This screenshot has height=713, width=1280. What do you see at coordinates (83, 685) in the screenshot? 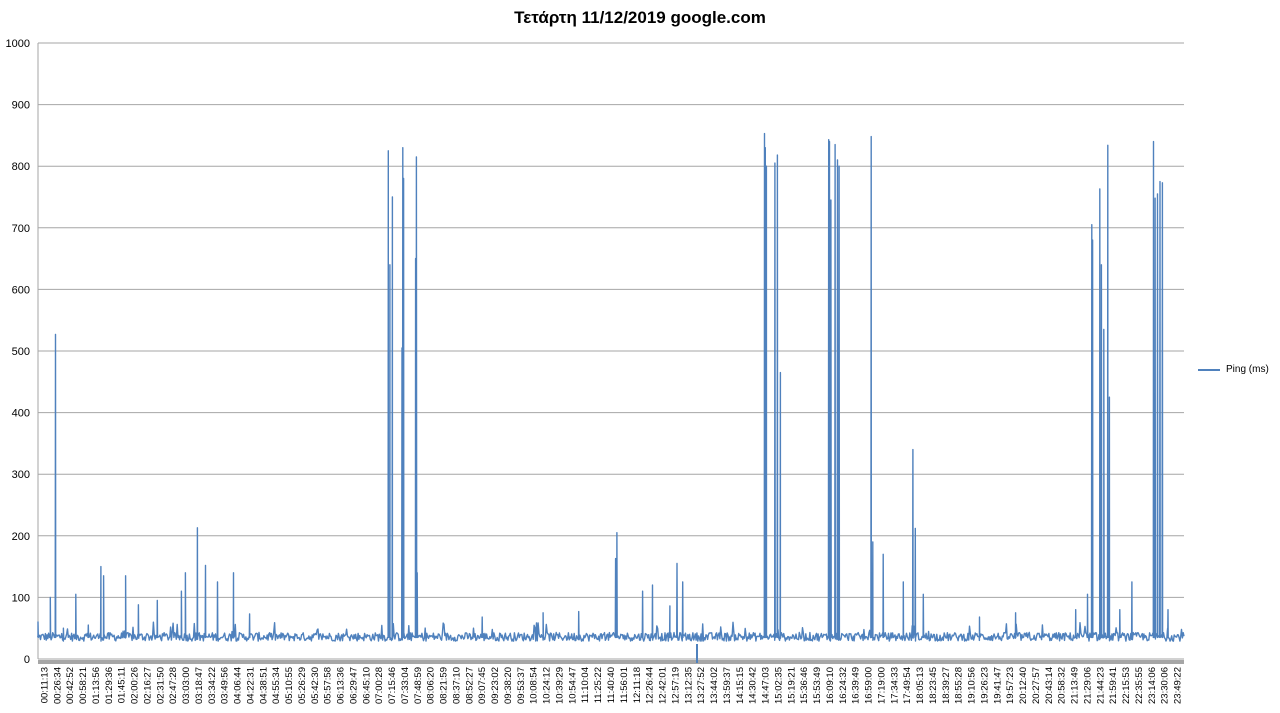
I see `x-tick-label: 00:58:21` at bounding box center [83, 685].